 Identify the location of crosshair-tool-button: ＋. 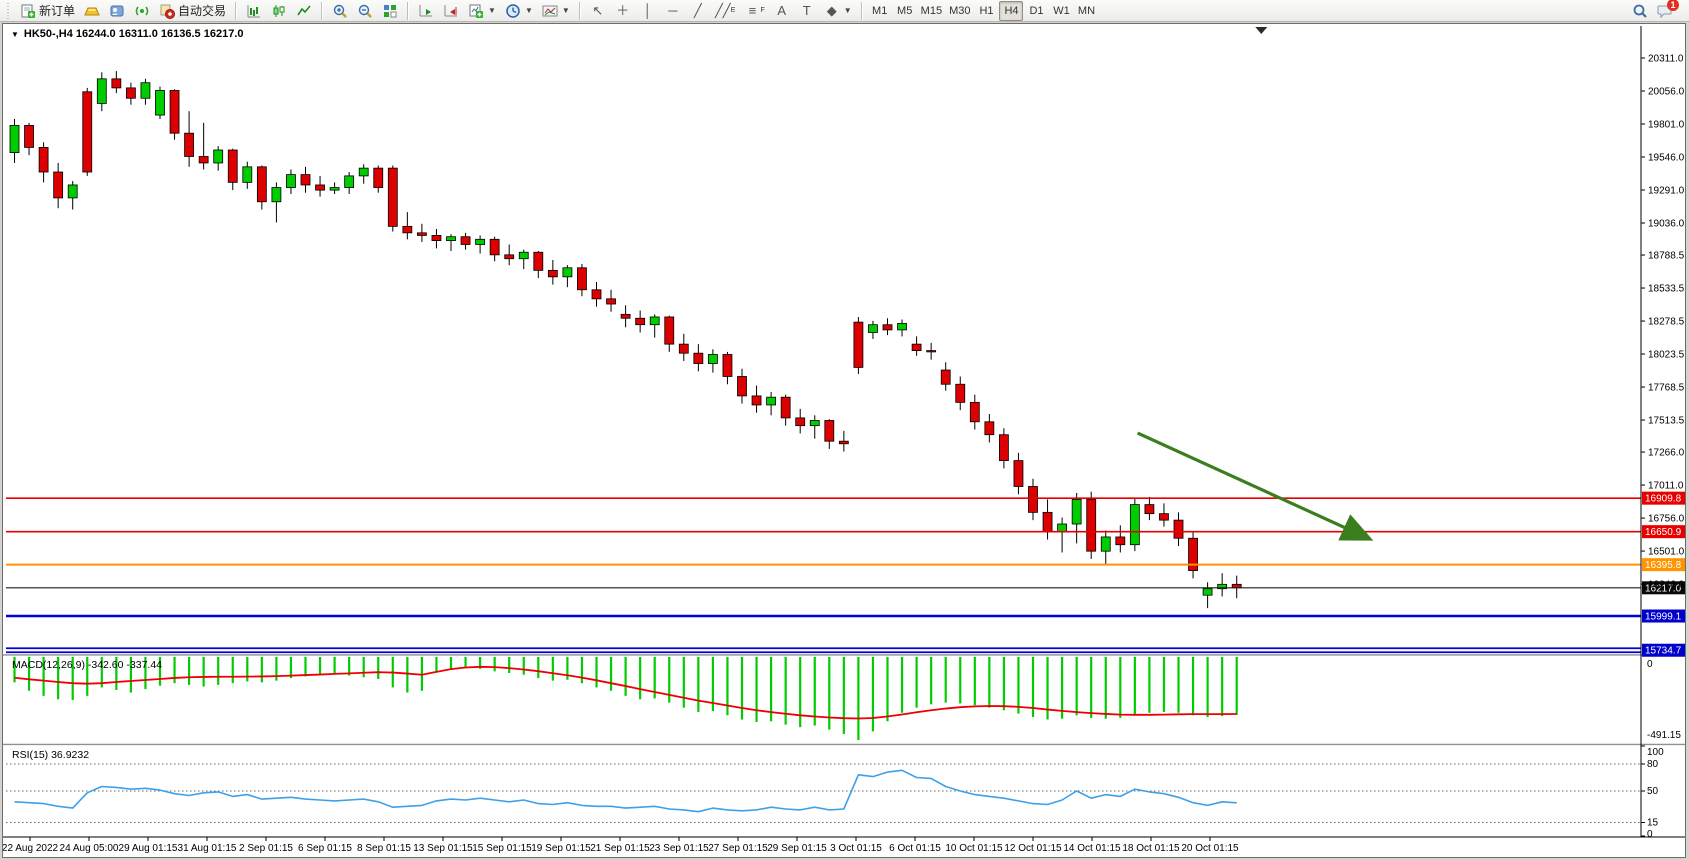
(623, 11).